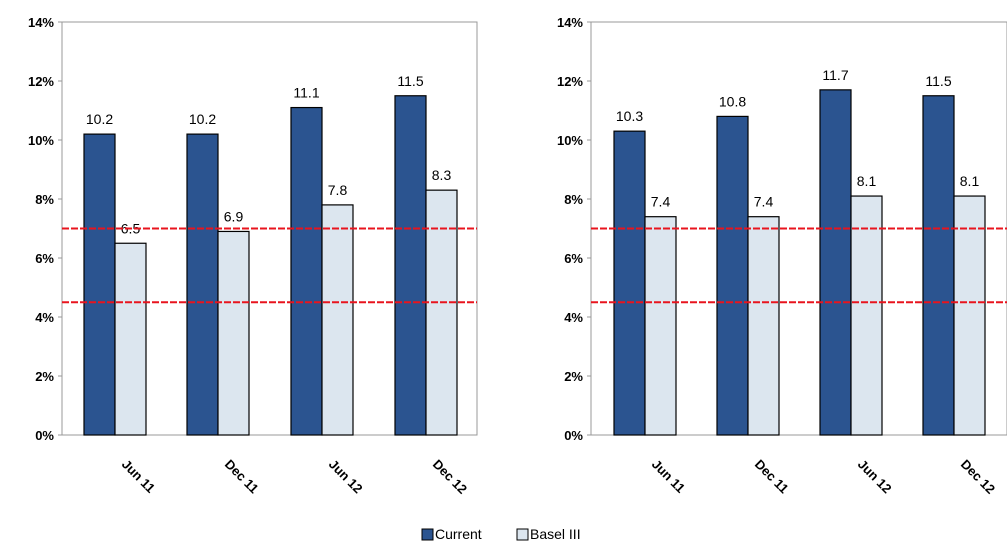 This screenshot has width=1007, height=552. Describe the element at coordinates (732, 101) in the screenshot. I see `data-label: 10.8` at that location.